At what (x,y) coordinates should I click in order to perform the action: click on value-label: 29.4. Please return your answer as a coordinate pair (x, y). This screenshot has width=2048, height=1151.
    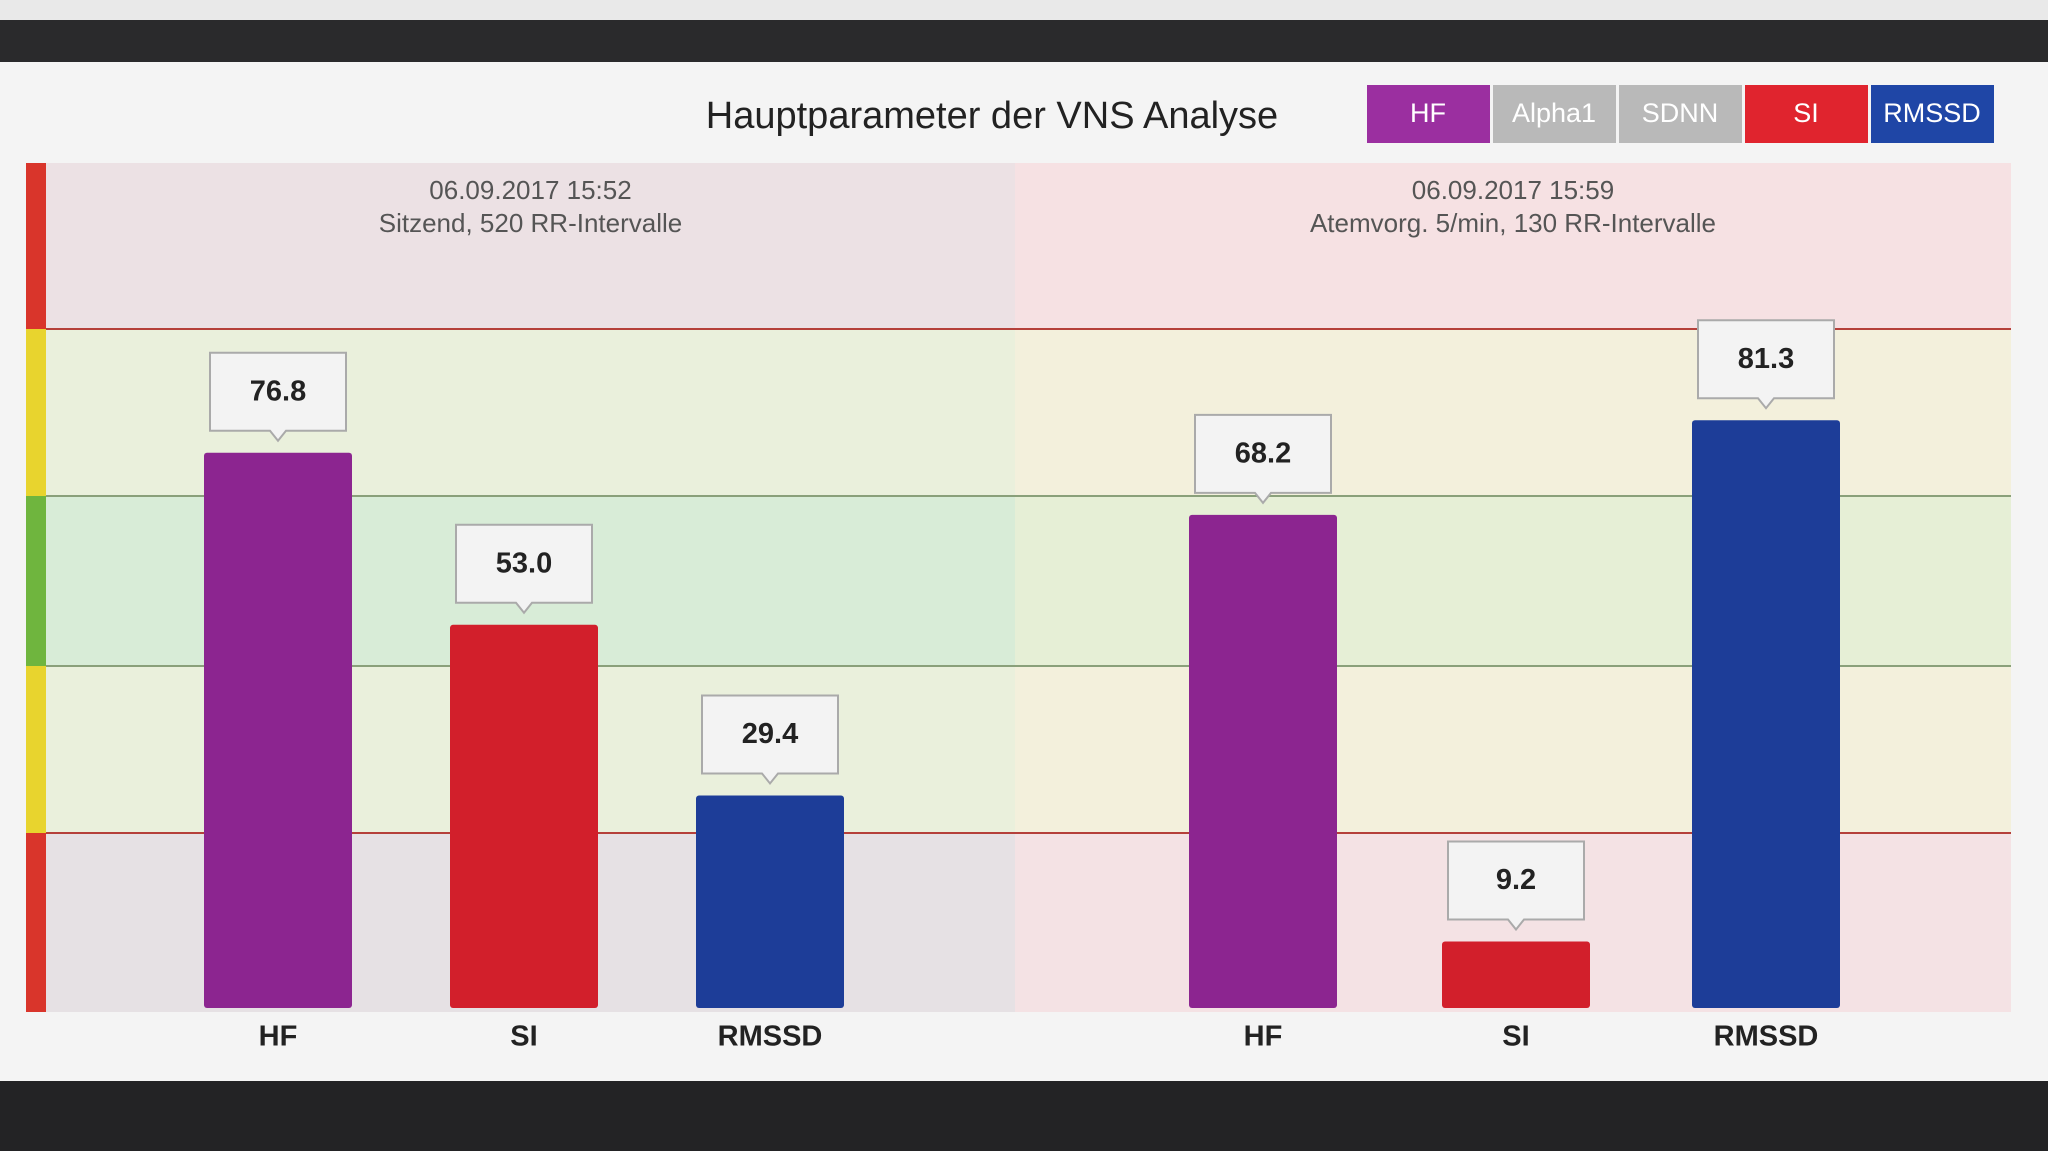
    Looking at the image, I should click on (770, 734).